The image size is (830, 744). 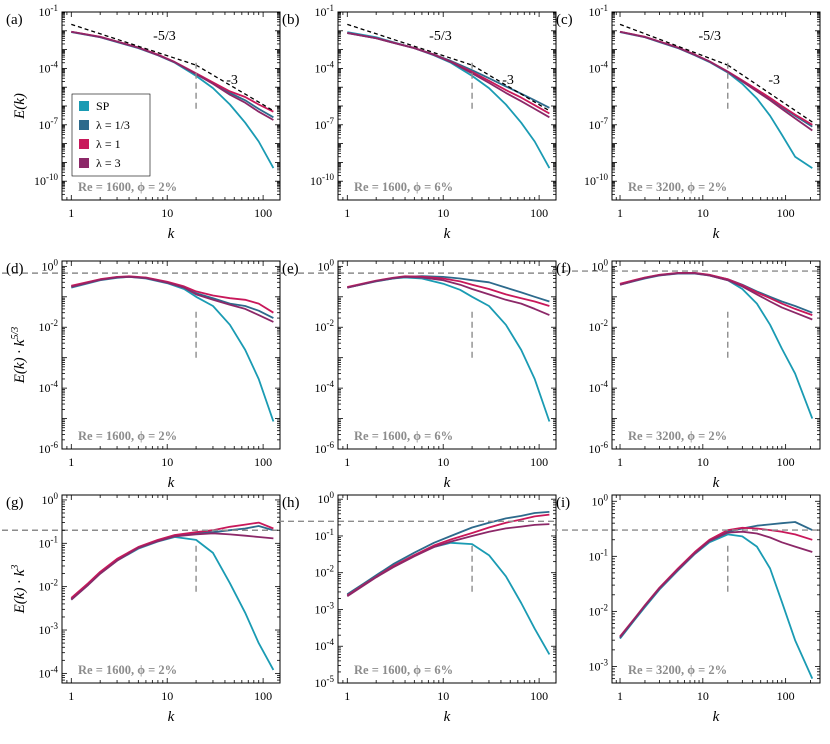 I want to click on y-axis-title: E(k) · k3, so click(x=19, y=590).